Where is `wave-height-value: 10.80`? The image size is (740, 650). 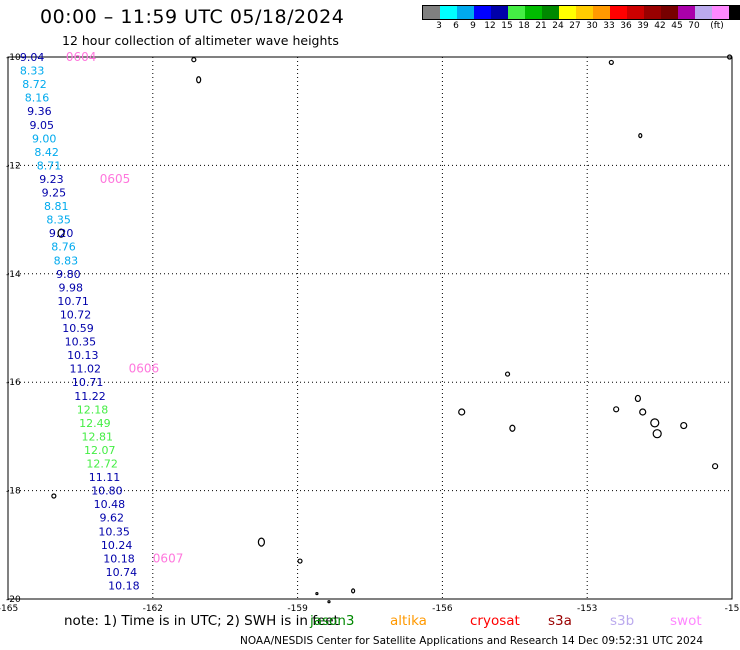 wave-height-value: 10.80 is located at coordinates (107, 491).